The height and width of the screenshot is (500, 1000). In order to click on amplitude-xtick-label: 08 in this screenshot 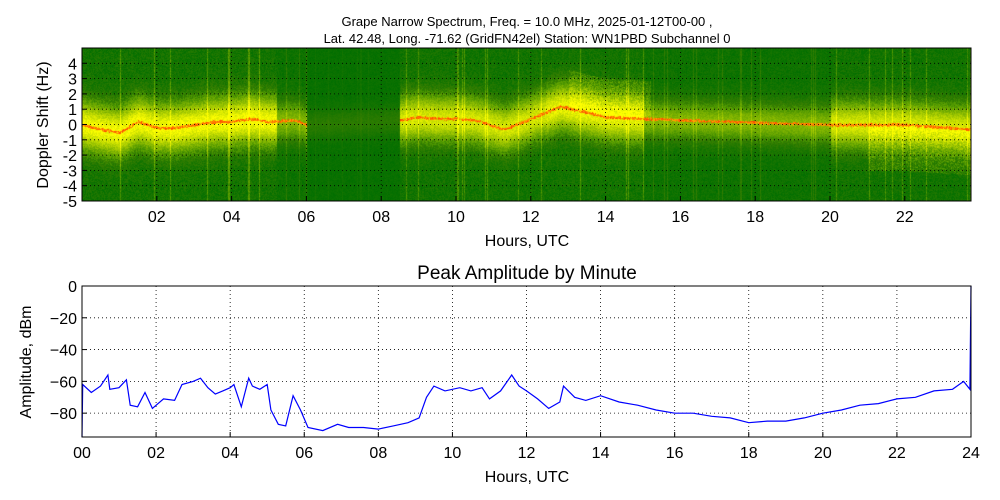, I will do `click(378, 453)`.